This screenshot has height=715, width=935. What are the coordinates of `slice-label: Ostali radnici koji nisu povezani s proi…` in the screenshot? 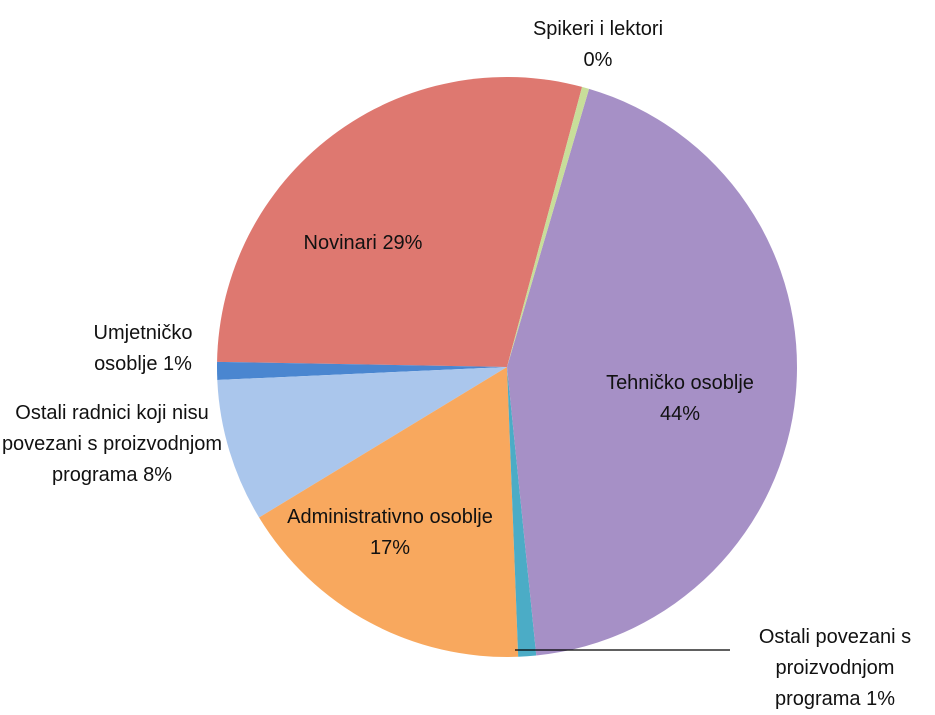 It's located at (112, 444).